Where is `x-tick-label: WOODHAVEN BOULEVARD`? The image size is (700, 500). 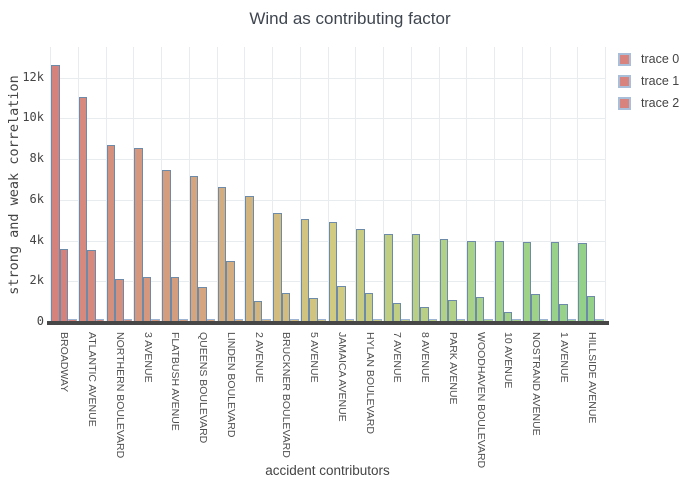
x-tick-label: WOODHAVEN BOULEVARD is located at coordinates (480, 400).